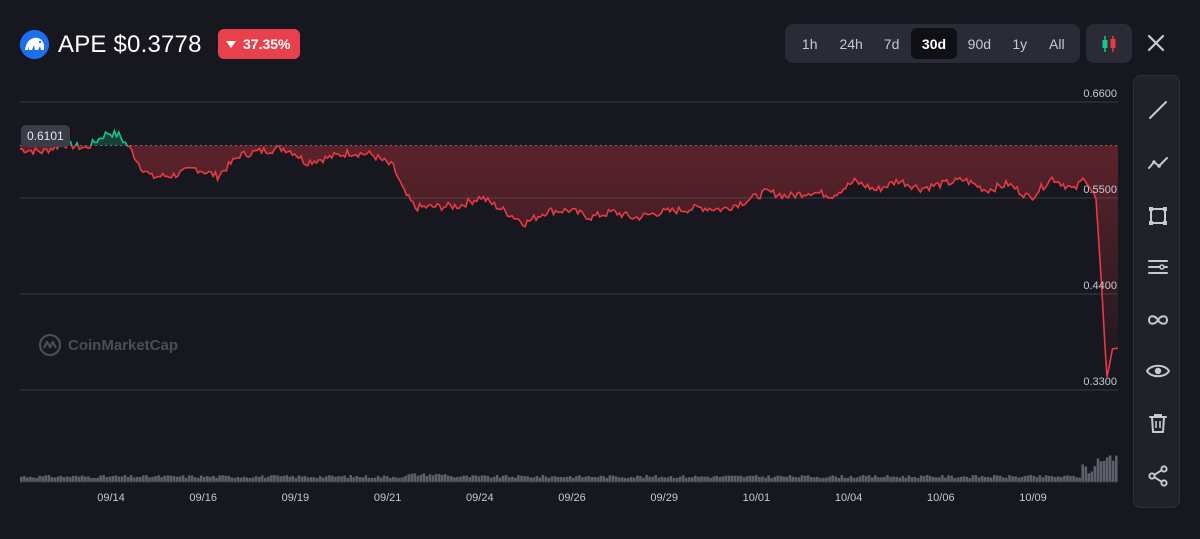 The width and height of the screenshot is (1200, 539). I want to click on visibility-toggle, so click(1157, 371).